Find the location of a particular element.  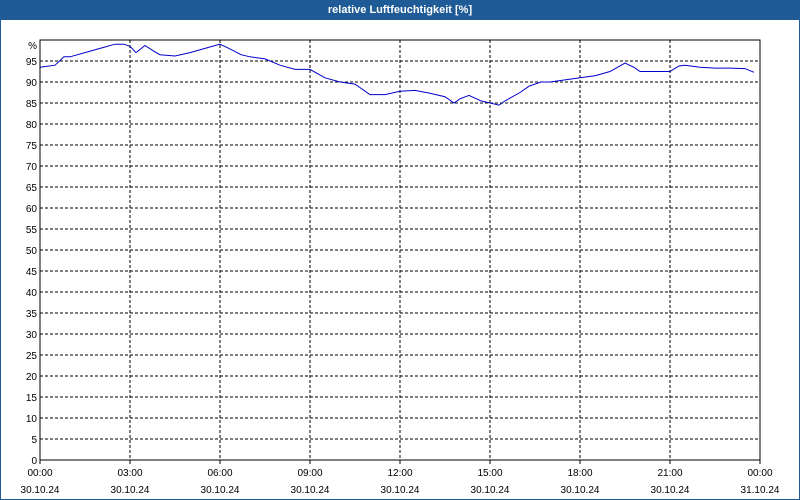

y-tick-label: 55 is located at coordinates (32, 230).